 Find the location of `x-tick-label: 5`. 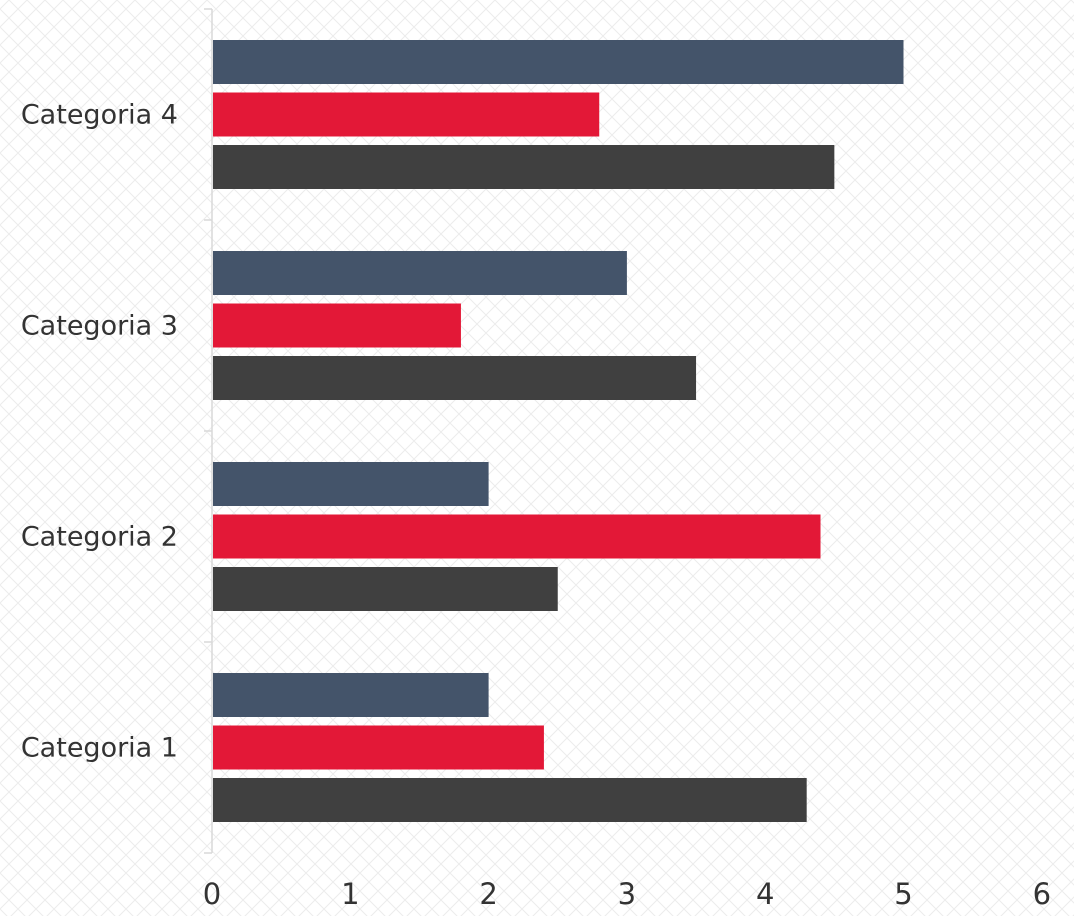

x-tick-label: 5 is located at coordinates (903, 894).